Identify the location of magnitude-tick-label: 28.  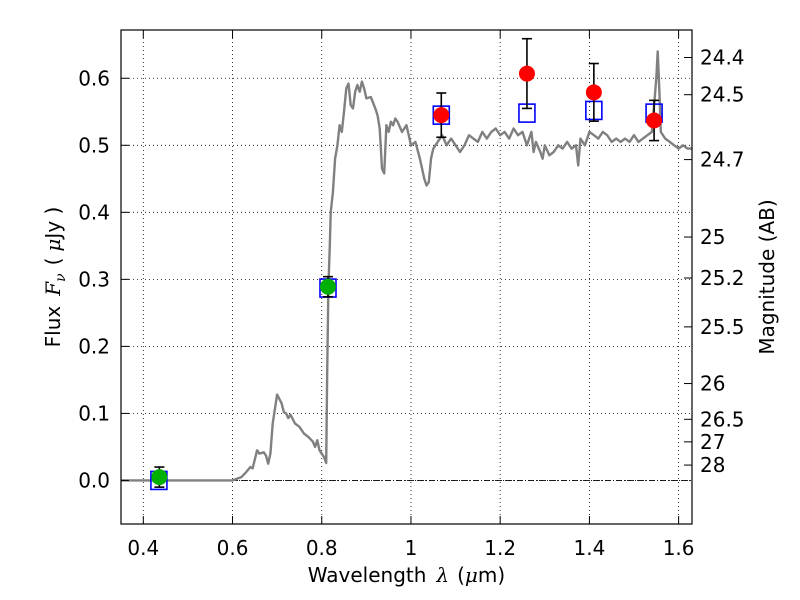
(712, 465).